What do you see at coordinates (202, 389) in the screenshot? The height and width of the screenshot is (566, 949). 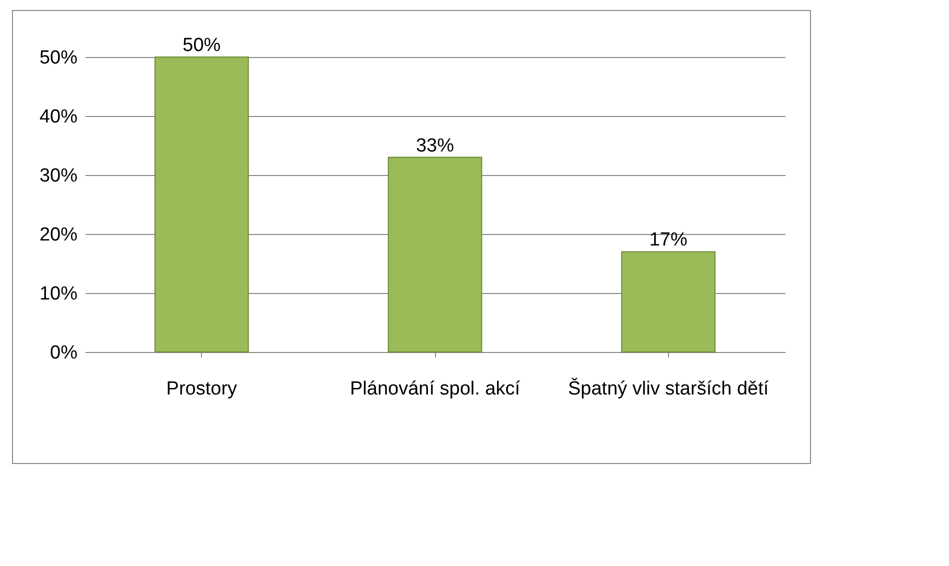 I see `x-tick-label: Prostory` at bounding box center [202, 389].